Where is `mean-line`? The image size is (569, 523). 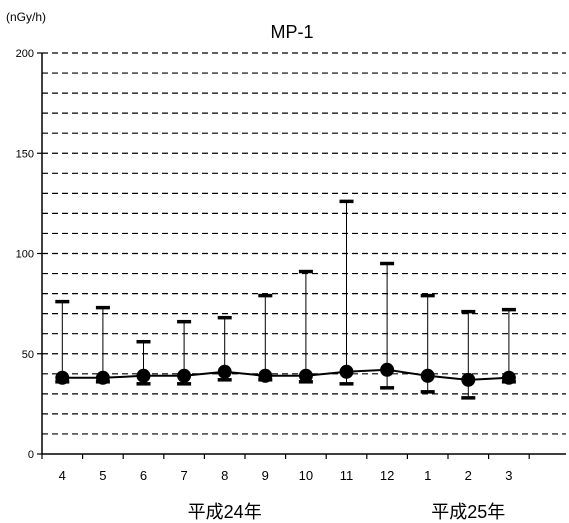 mean-line is located at coordinates (285, 374).